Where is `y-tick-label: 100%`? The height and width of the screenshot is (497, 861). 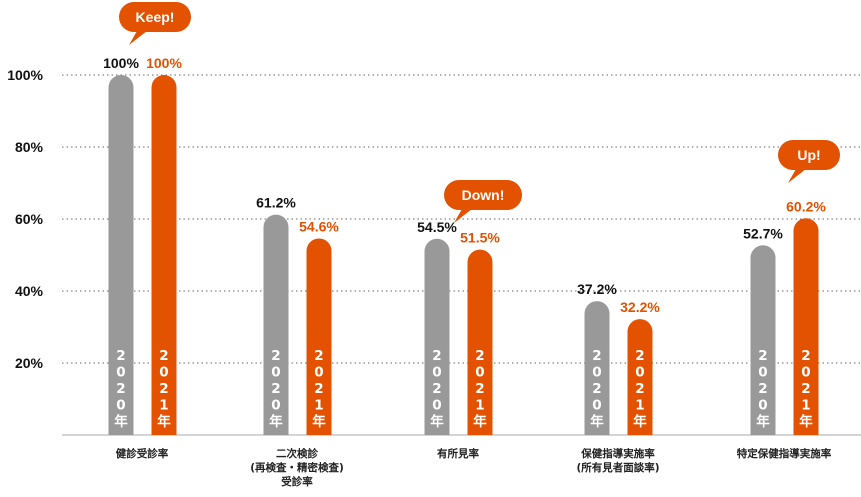 y-tick-label: 100% is located at coordinates (25, 75).